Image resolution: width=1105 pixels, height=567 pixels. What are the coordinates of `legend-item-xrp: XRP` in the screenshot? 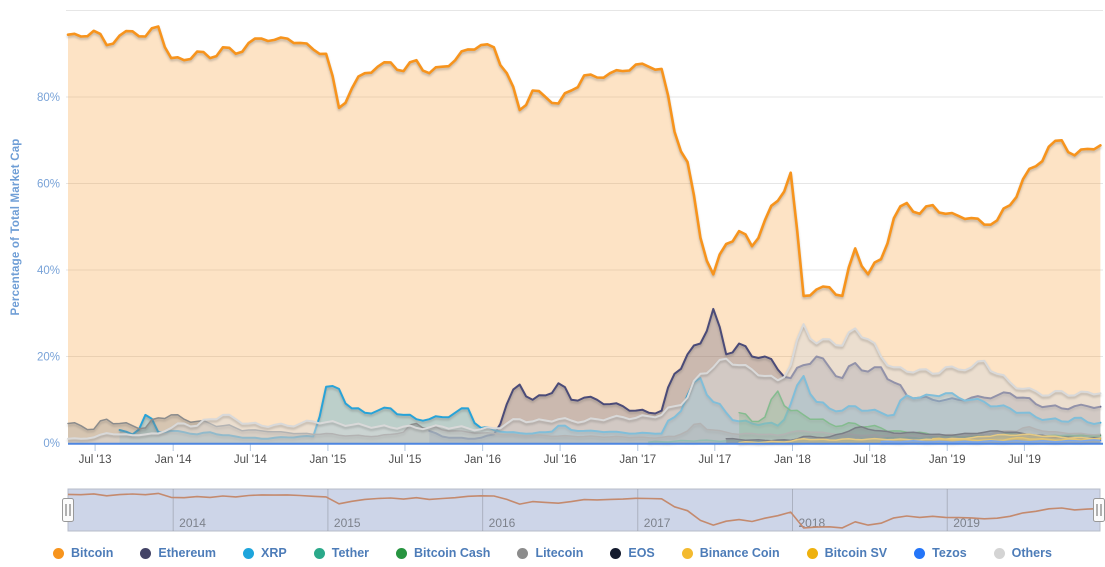 It's located at (265, 553).